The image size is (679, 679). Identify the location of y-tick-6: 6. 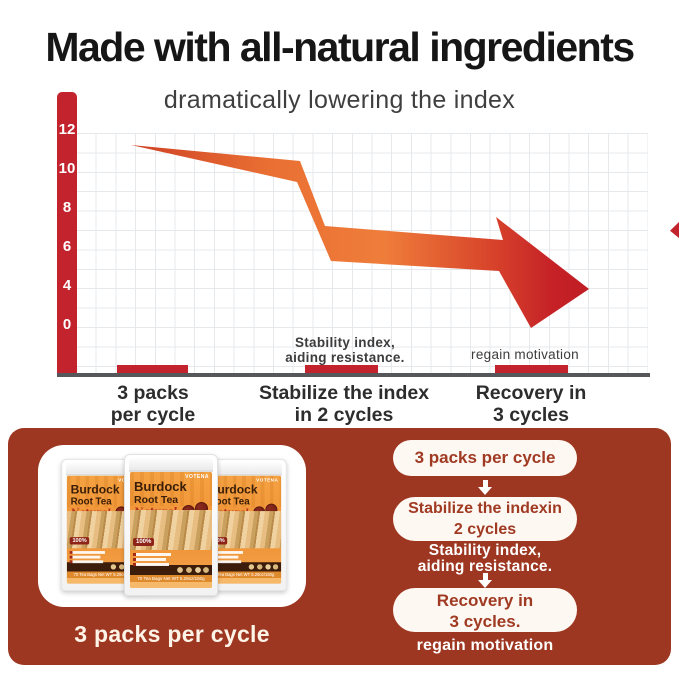
(67, 246).